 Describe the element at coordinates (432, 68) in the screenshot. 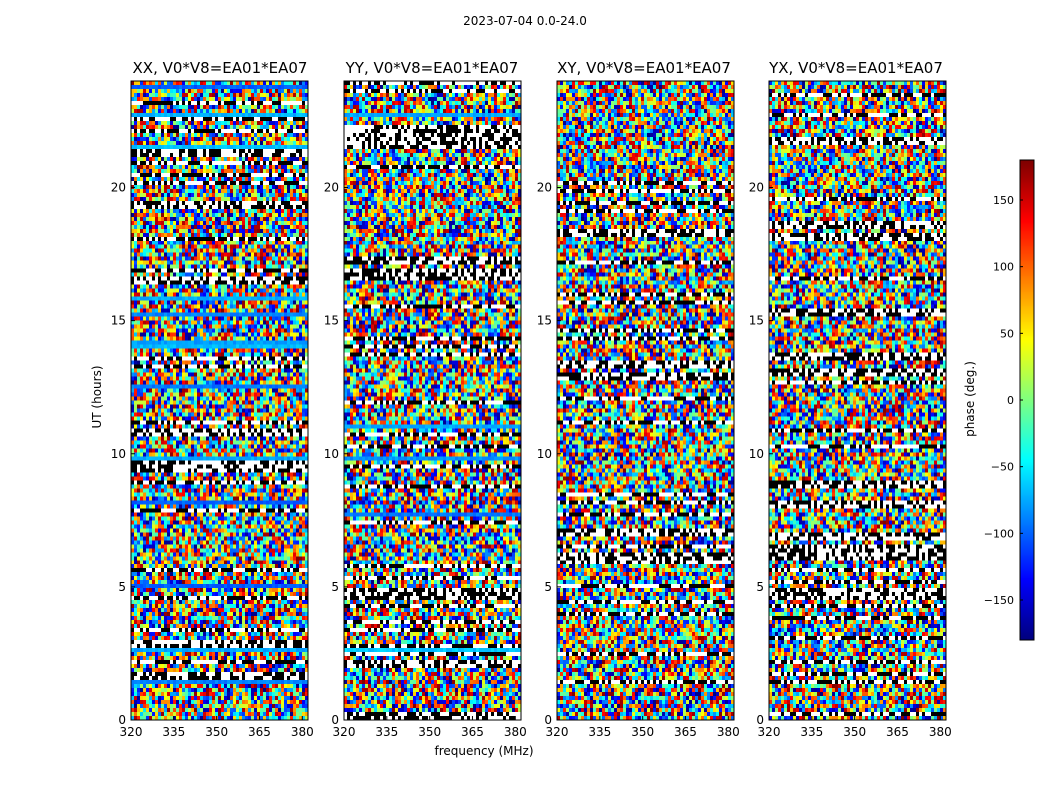

I see `panel-title-yy: YY, V0*V8=EA01*EA07` at that location.